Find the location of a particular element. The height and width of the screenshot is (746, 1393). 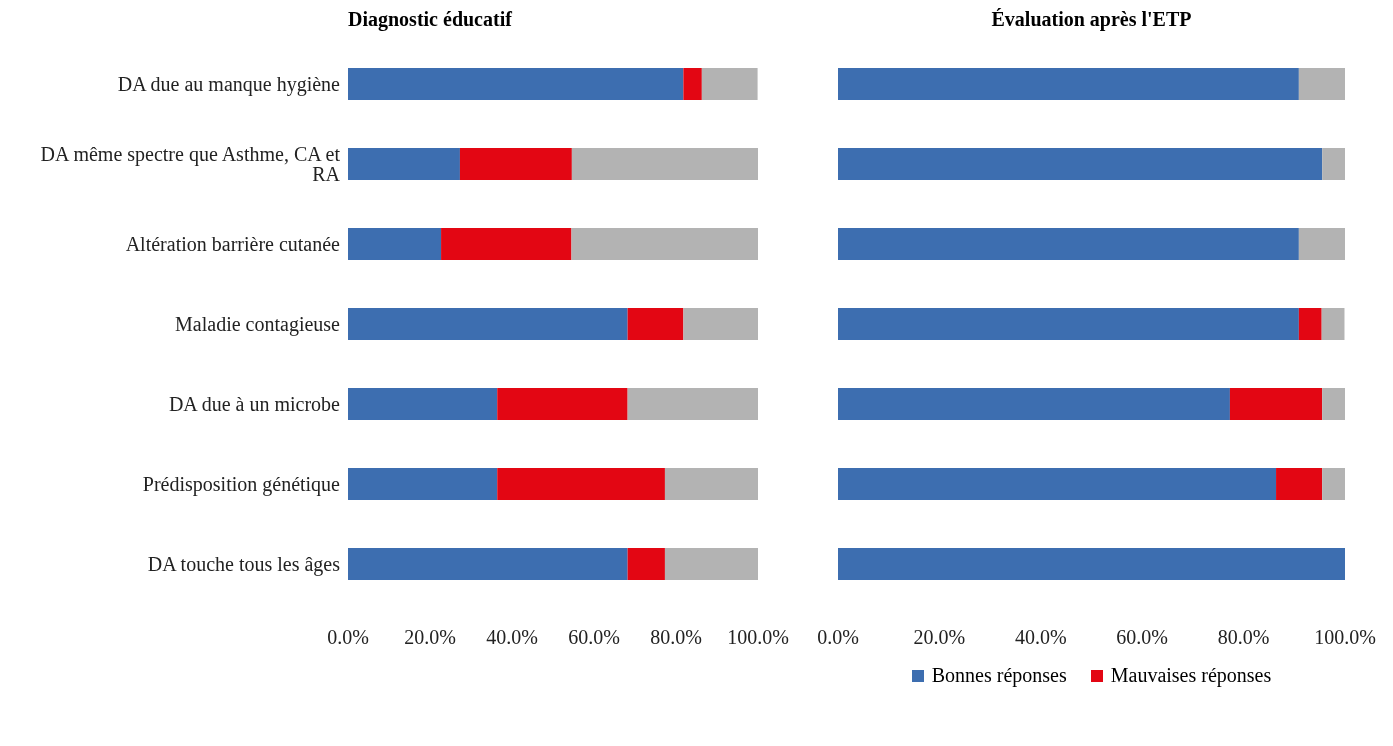

y-tick-label: DA touche tous les âges is located at coordinates (244, 565).